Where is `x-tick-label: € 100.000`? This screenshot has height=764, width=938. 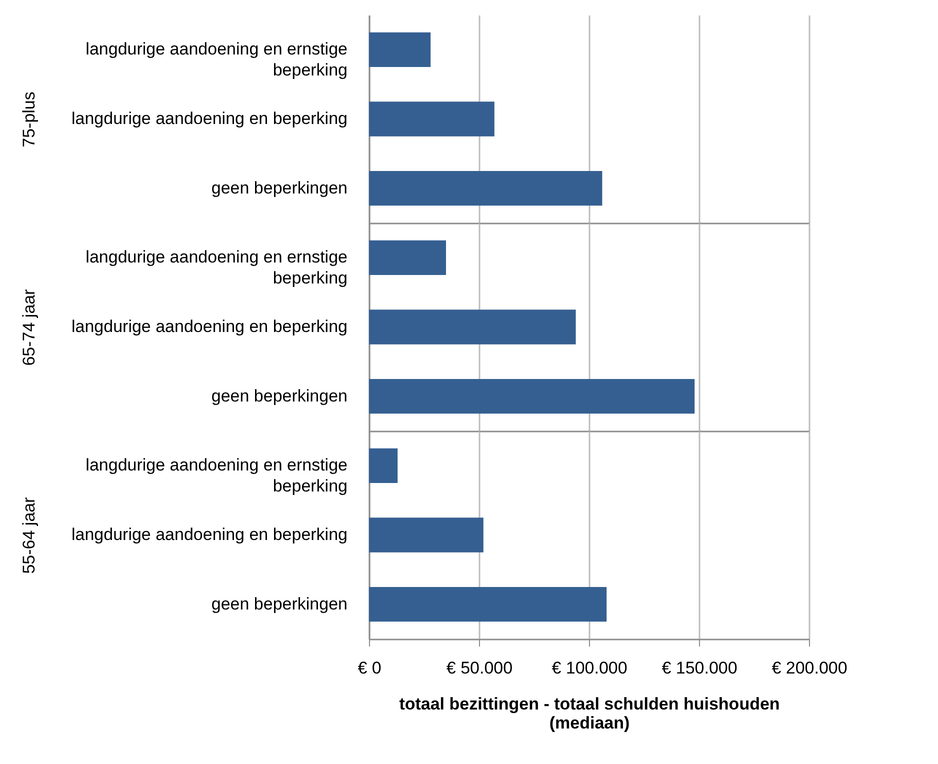 x-tick-label: € 100.000 is located at coordinates (590, 668).